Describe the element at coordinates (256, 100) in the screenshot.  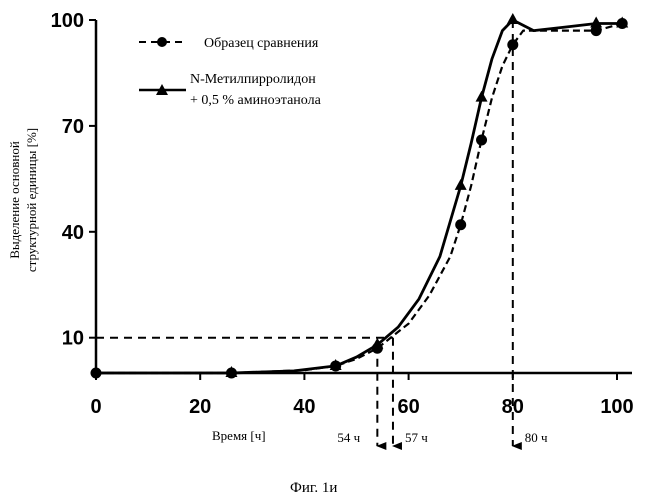
I see `legend-label-nmp-line-2: + 0,5 % аминоэтанола` at that location.